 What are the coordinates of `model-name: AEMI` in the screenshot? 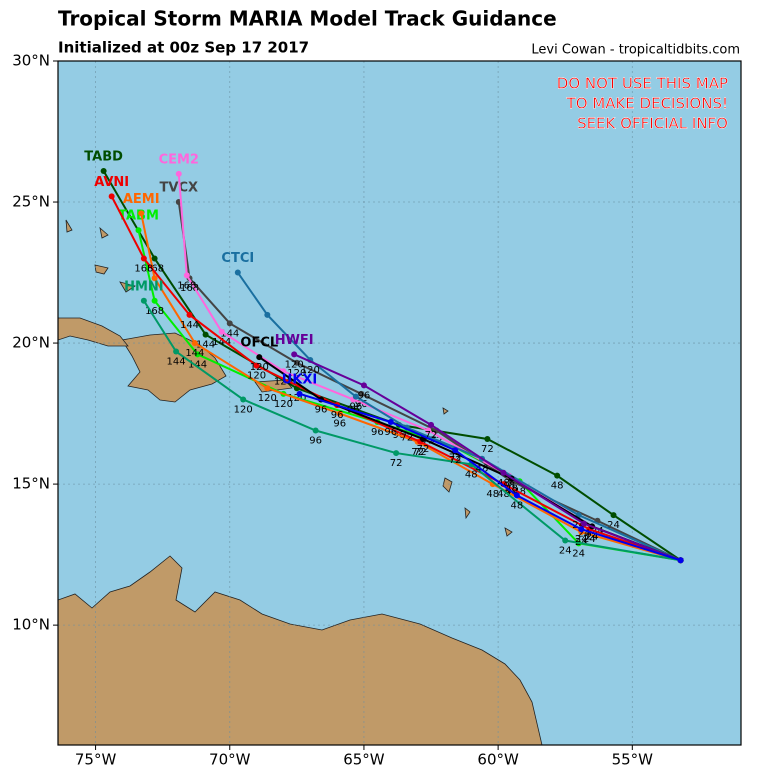 It's located at (141, 199).